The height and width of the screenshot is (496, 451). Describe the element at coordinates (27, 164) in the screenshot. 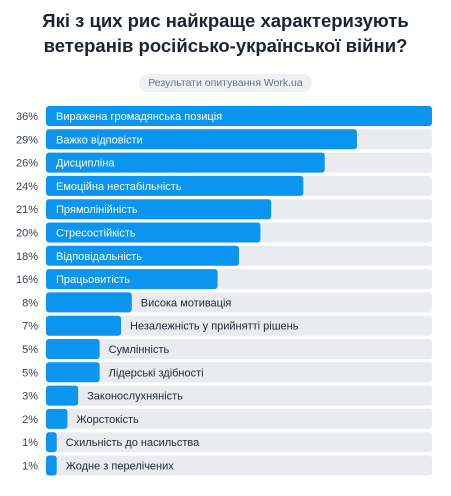

I see `value-label: 26%` at that location.